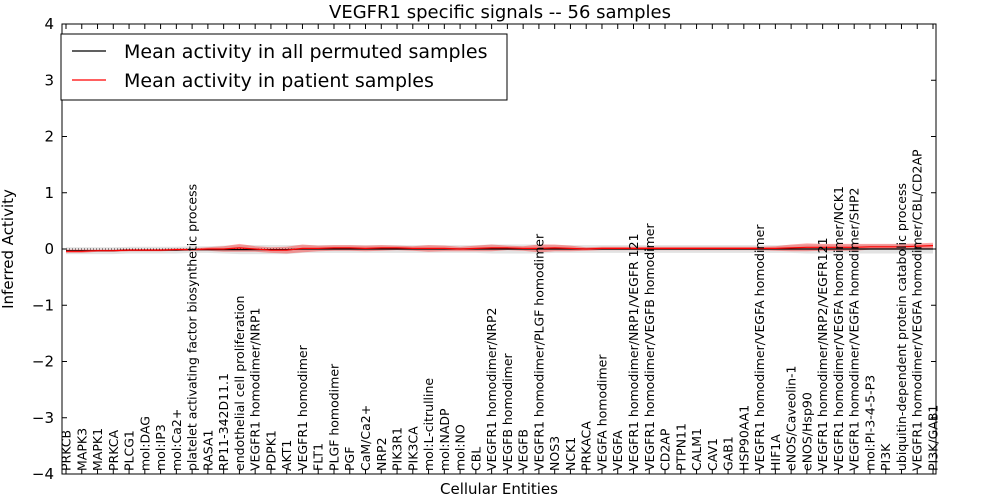  I want to click on legend-box, so click(284, 67).